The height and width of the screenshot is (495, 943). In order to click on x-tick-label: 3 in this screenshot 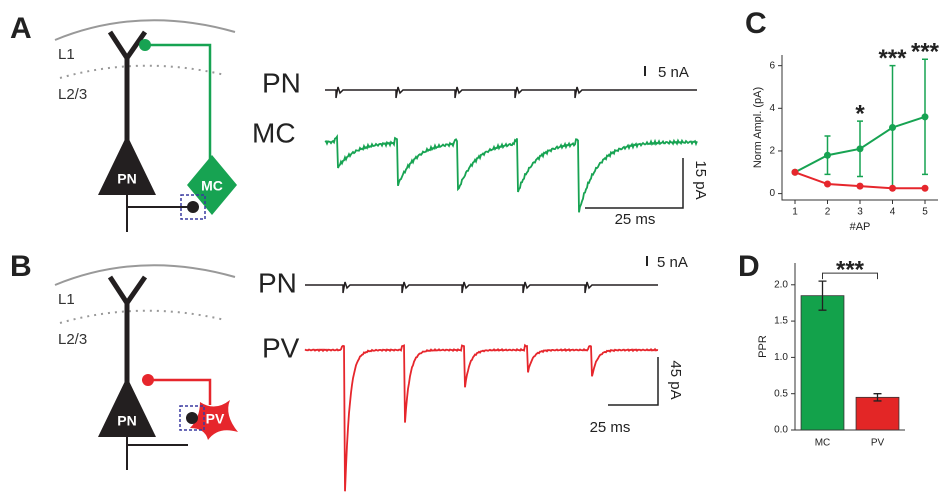, I will do `click(860, 212)`.